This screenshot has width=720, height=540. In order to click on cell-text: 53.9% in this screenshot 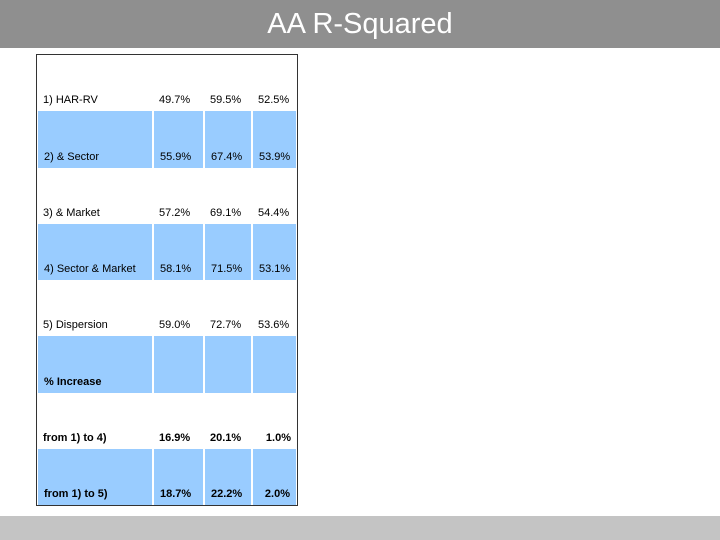, I will do `click(275, 156)`.